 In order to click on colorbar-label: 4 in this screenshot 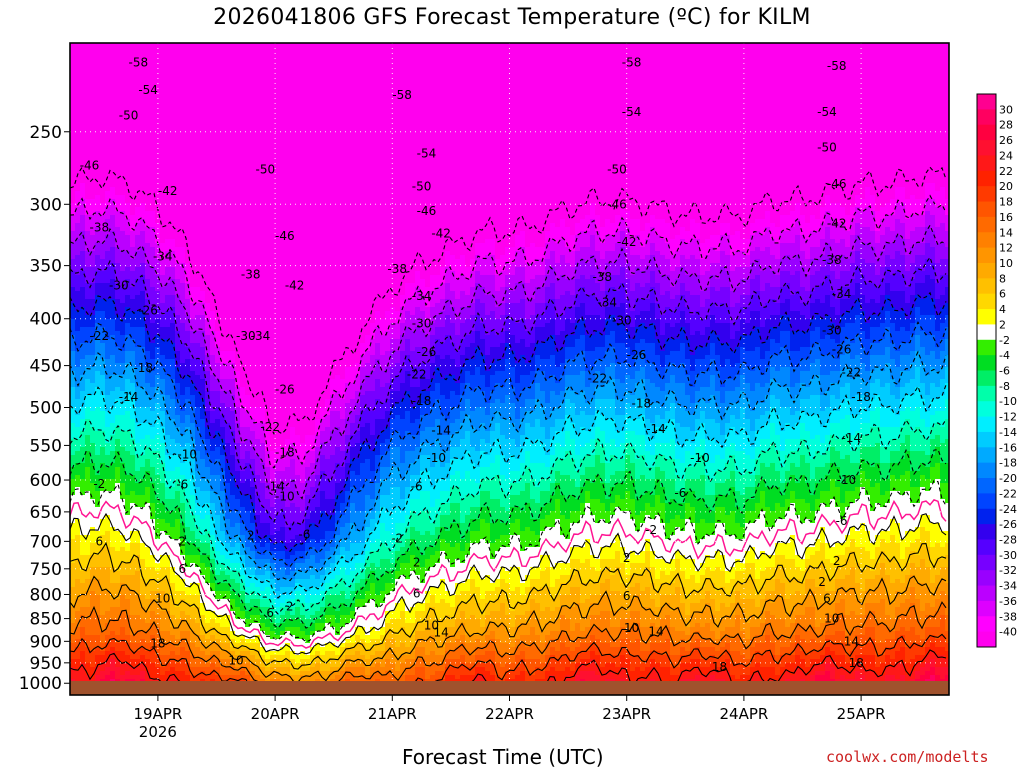, I will do `click(1002, 309)`.